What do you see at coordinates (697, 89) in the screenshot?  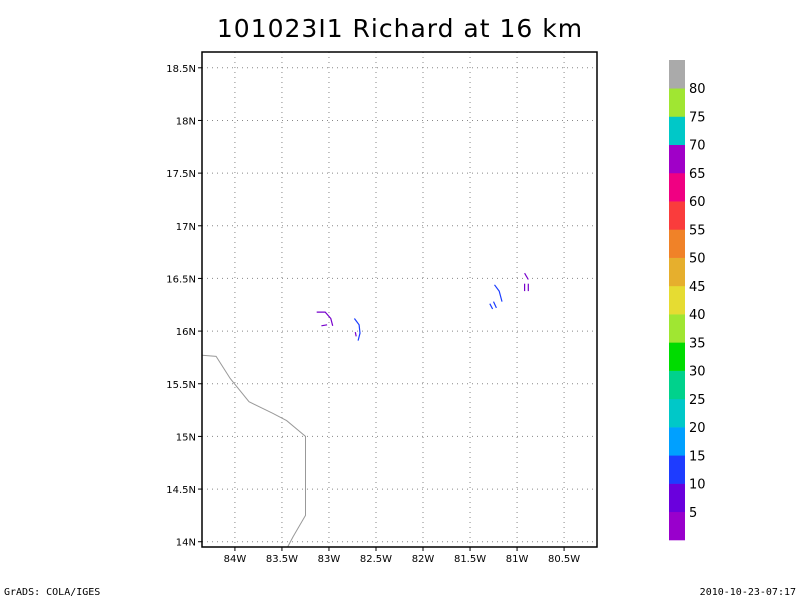 I see `colorbar-label: 80` at bounding box center [697, 89].